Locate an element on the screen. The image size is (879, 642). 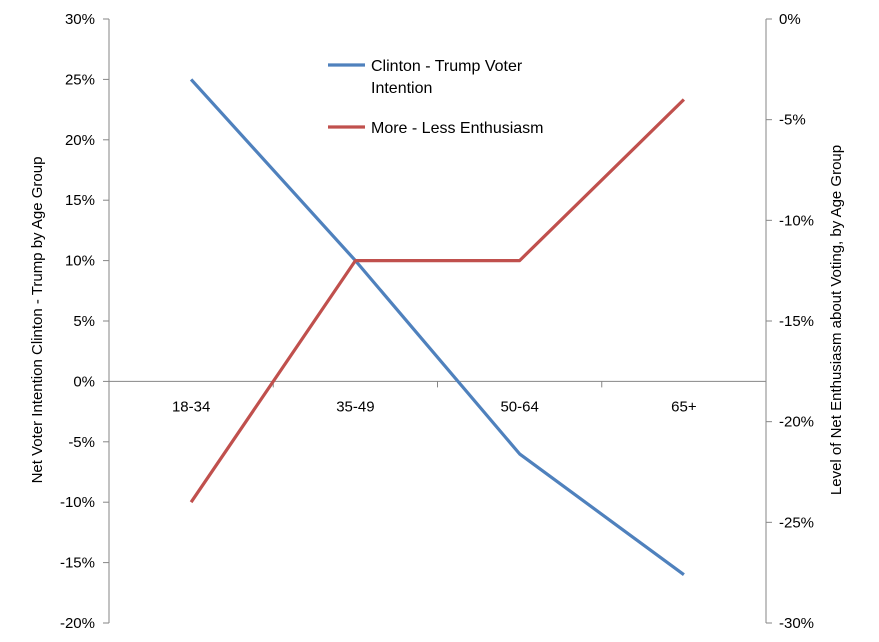
category-label: 18-34 is located at coordinates (191, 406).